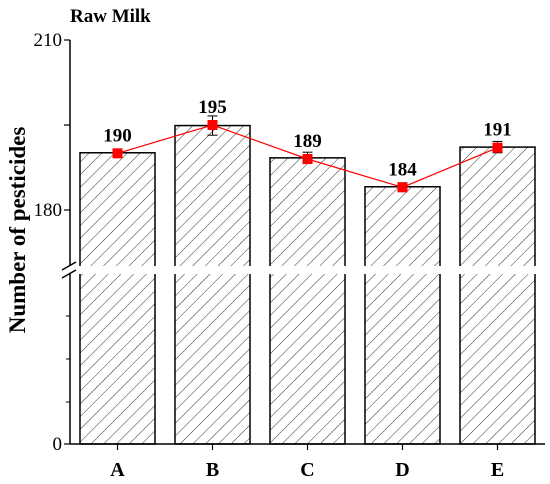 The image size is (550, 484). Describe the element at coordinates (307, 470) in the screenshot. I see `x-tick-label-C: C` at that location.